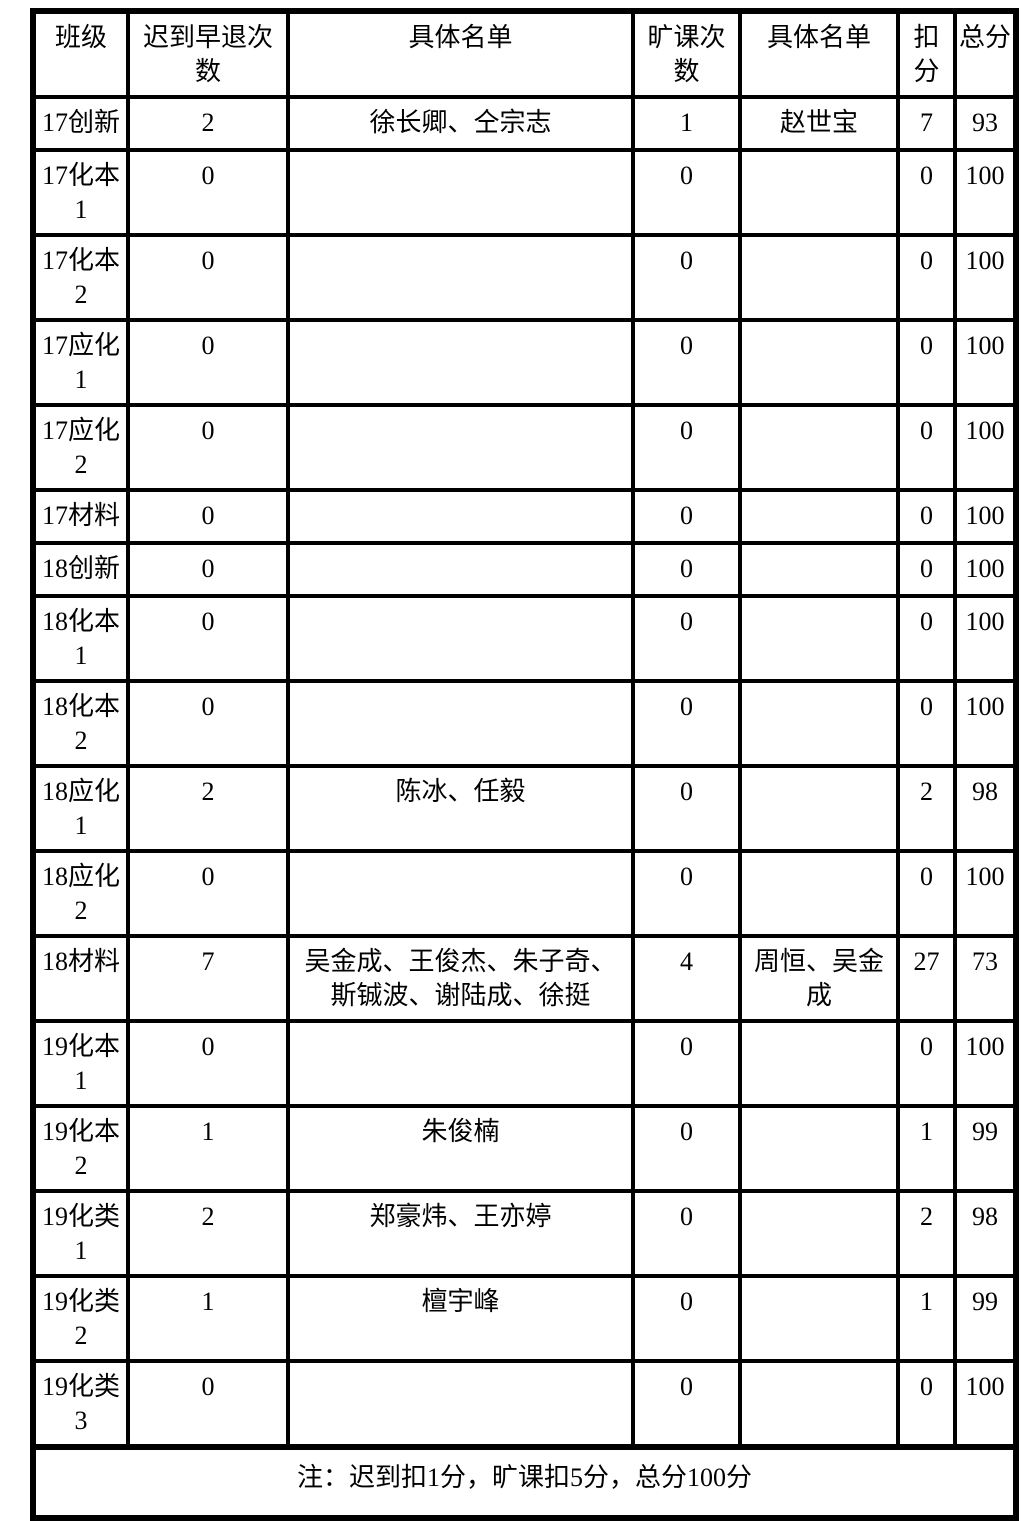  Describe the element at coordinates (80, 893) in the screenshot. I see `cell-class: 18应化2` at that location.